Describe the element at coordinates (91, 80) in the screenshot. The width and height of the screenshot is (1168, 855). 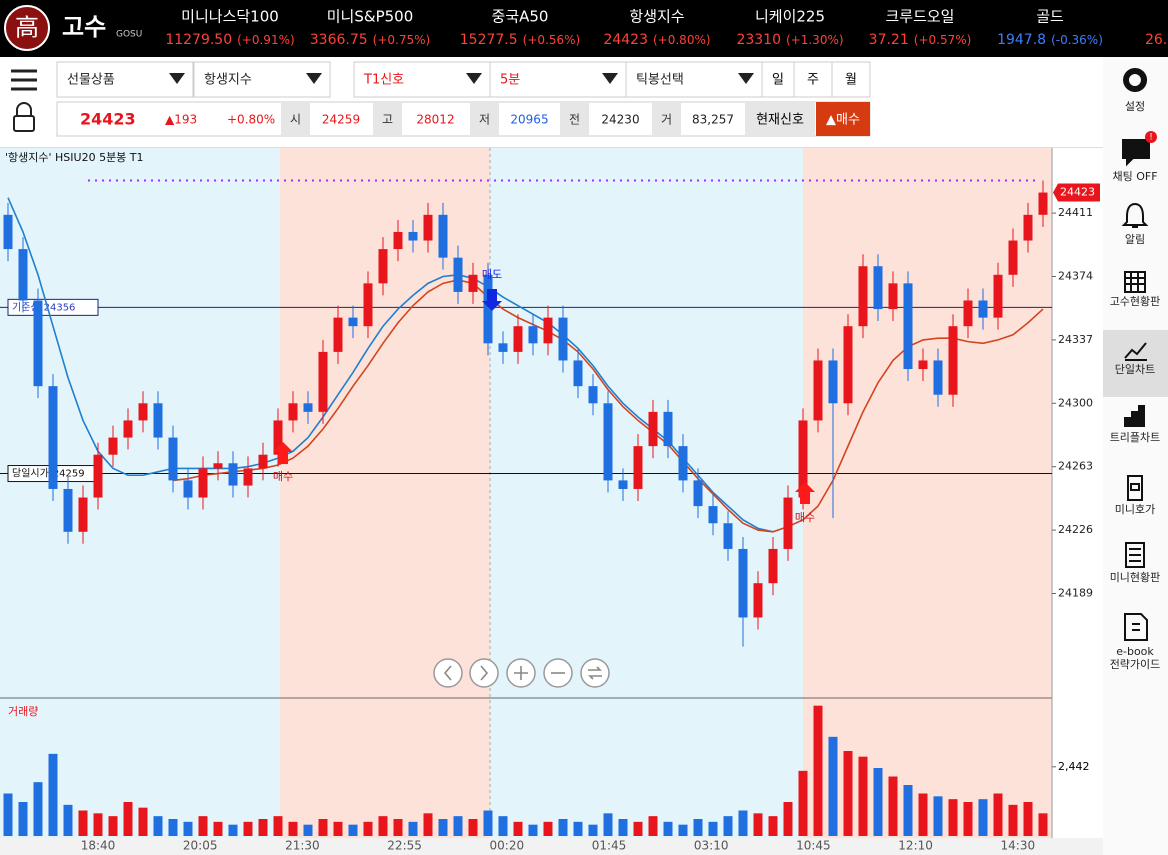
I see `dropdown-label: 선물상품` at that location.